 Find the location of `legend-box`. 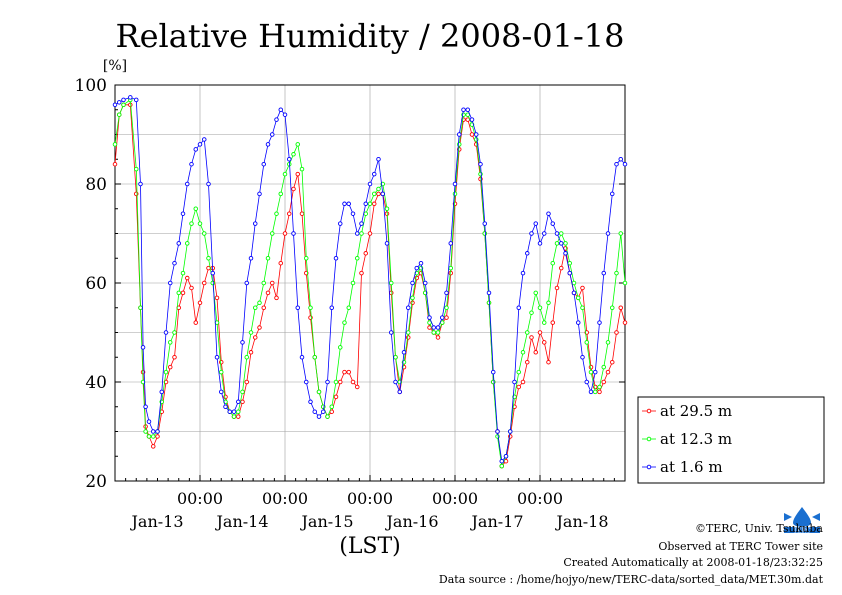

legend-box is located at coordinates (731, 440).